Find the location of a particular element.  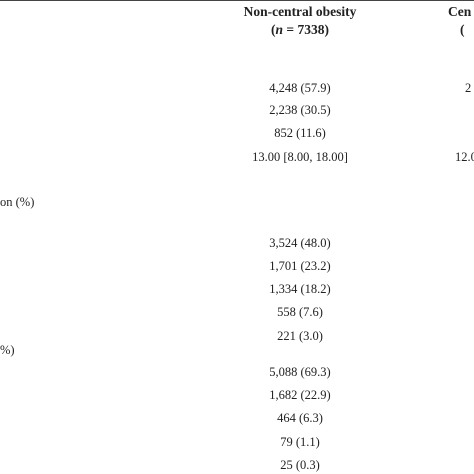

next-column-value: 12.0 is located at coordinates (464, 157).